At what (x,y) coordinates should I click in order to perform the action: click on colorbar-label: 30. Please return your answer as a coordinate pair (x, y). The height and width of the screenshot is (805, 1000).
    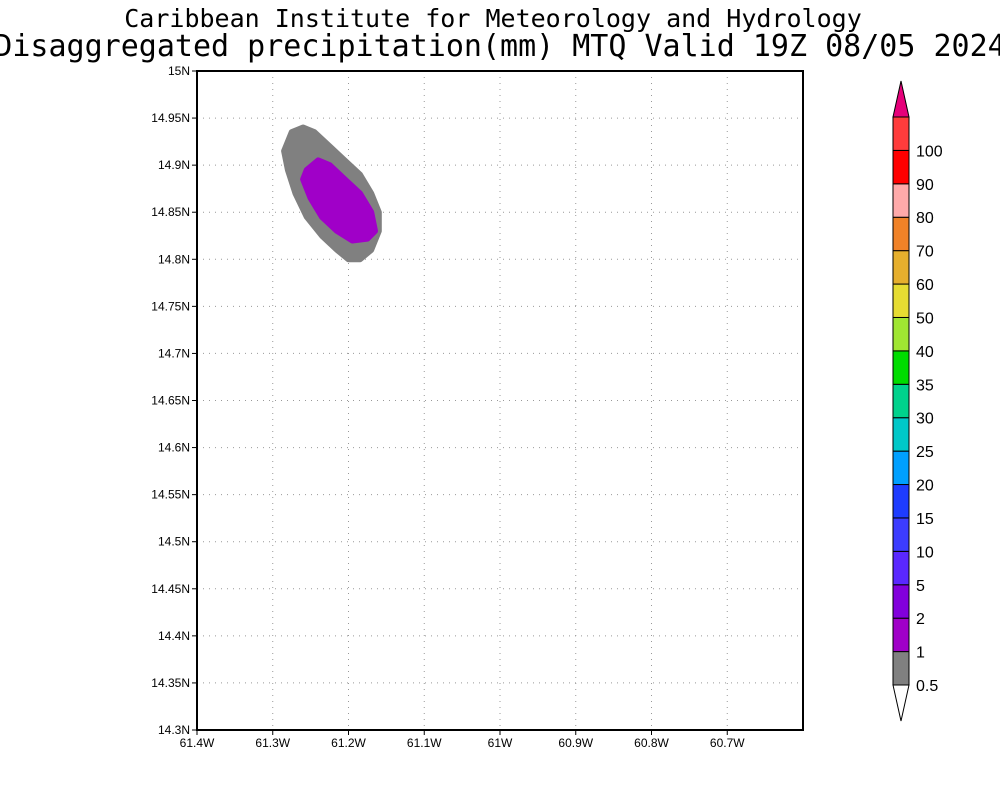
    Looking at the image, I should click on (925, 419).